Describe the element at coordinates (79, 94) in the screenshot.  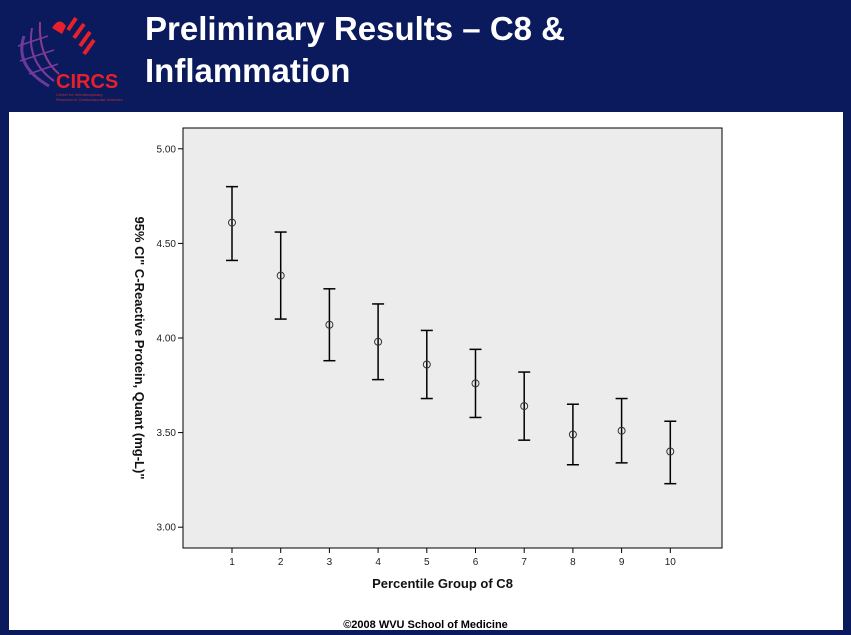
I see `svg-text: Center for Interdisciplinary` at that location.